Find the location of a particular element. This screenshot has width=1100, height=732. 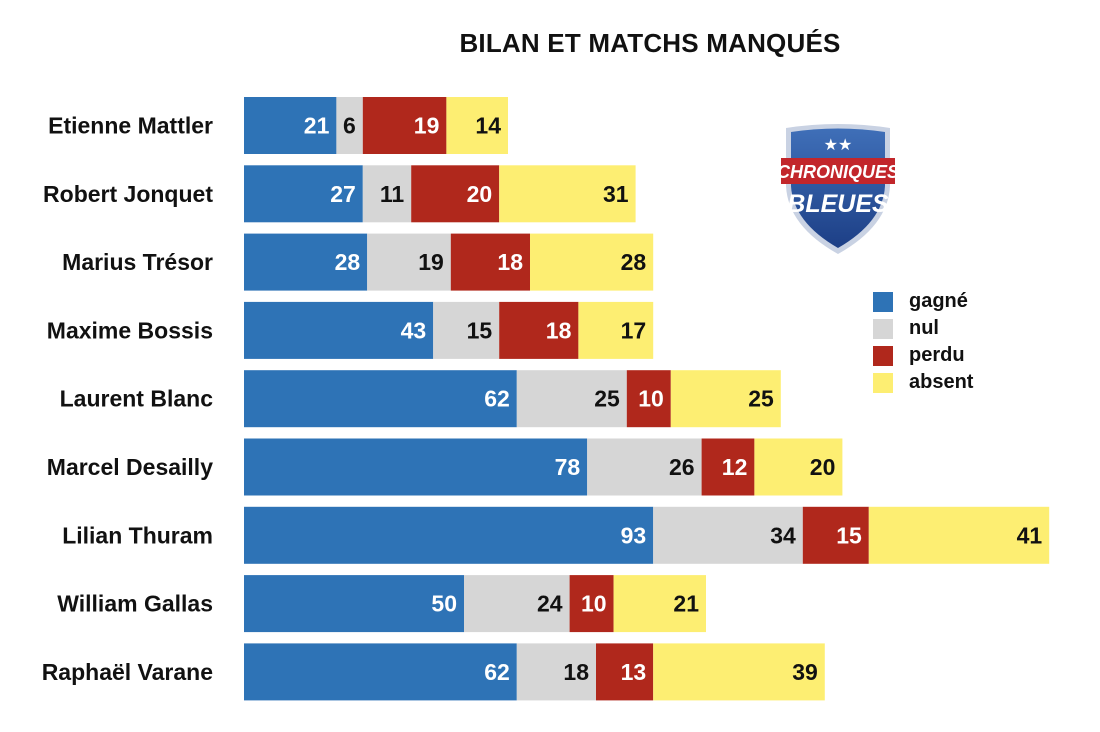

category-label-etienne-mattler: Etienne Mattler is located at coordinates (130, 126).